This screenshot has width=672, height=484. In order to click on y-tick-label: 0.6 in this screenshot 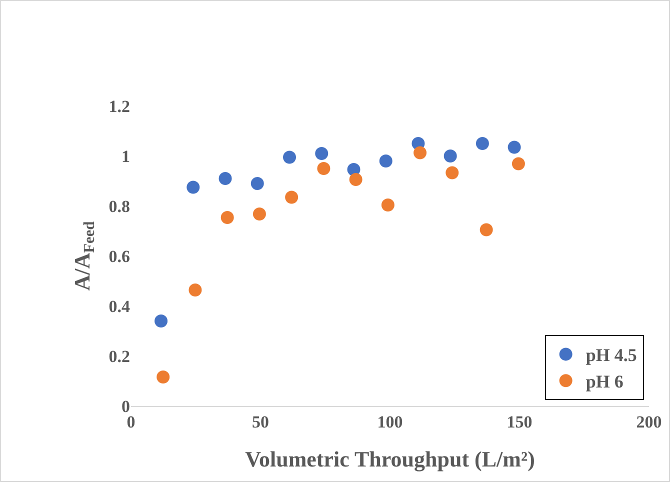, I will do `click(119, 256)`.